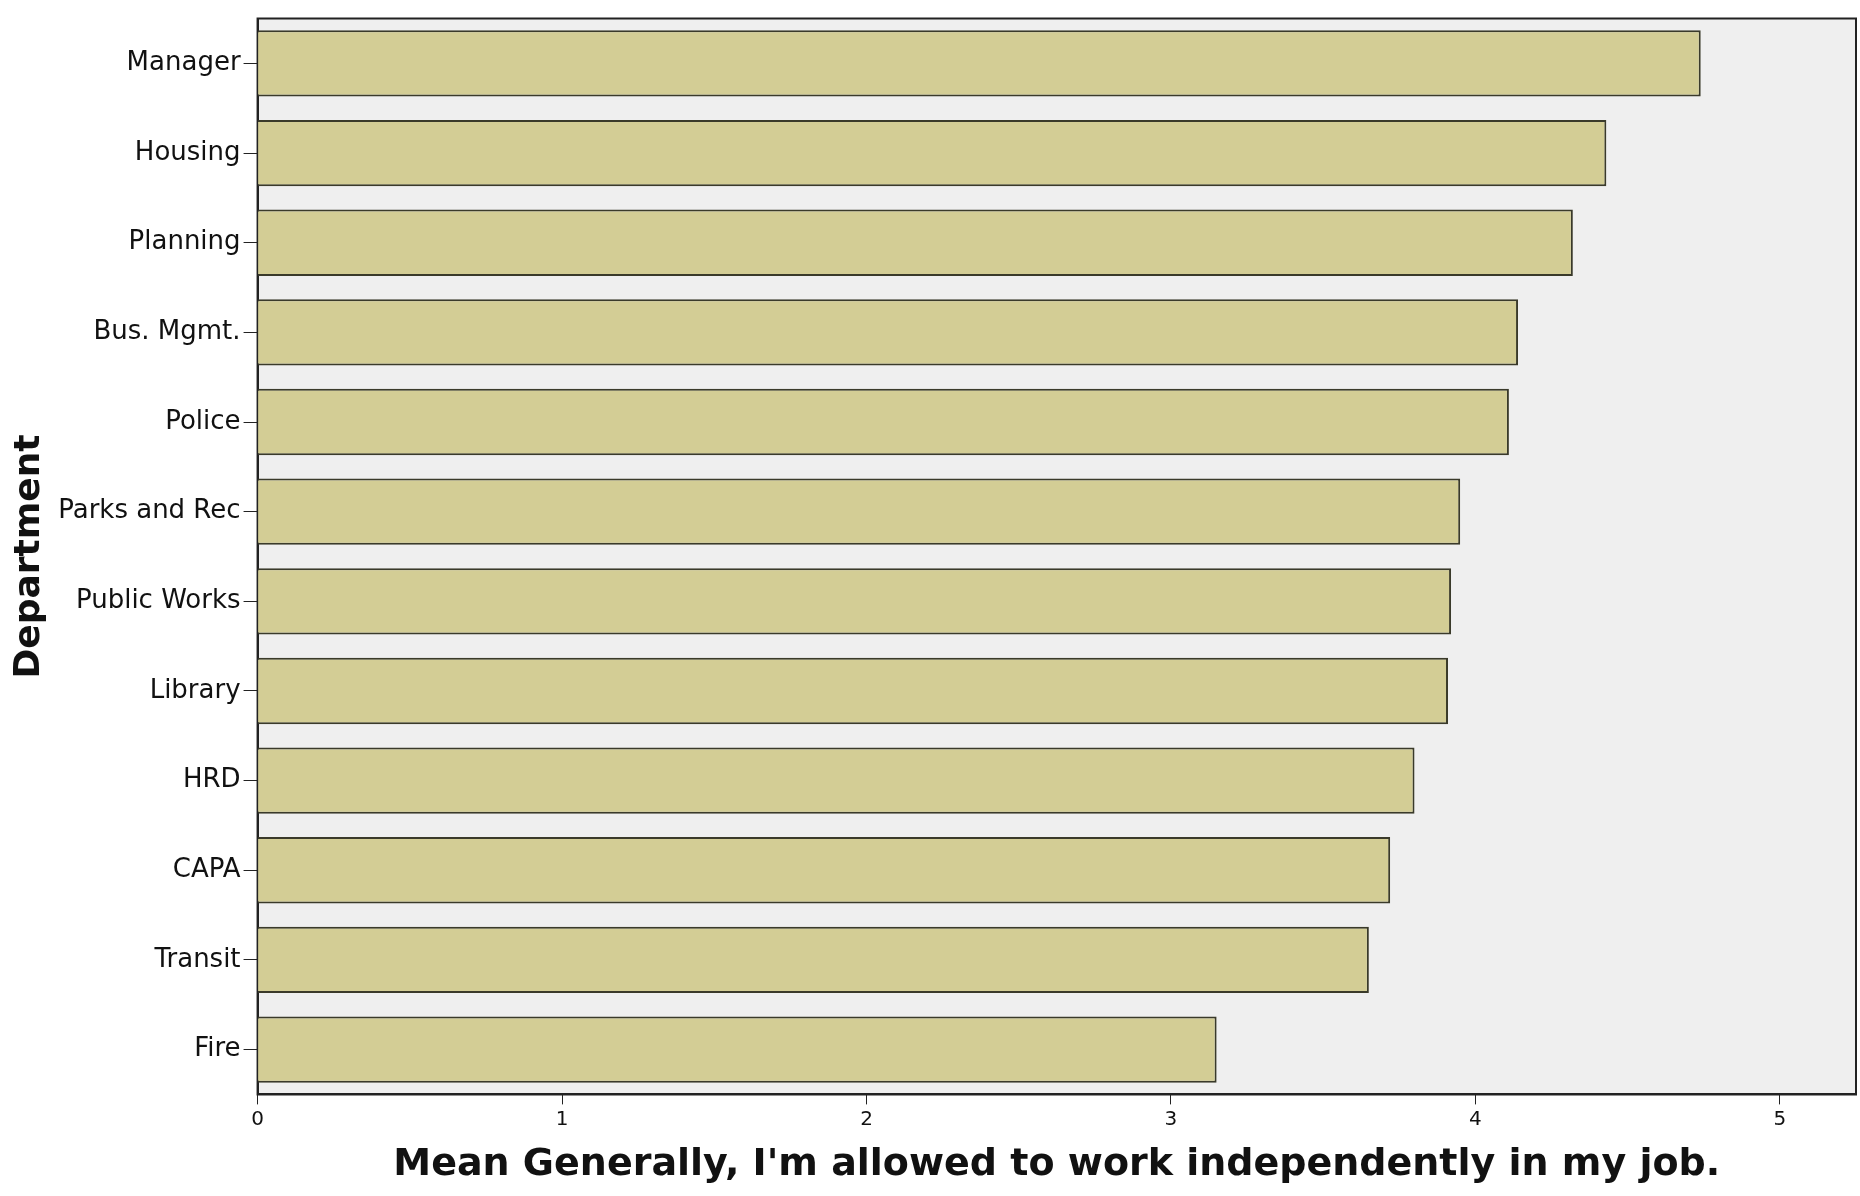  What do you see at coordinates (206, 868) in the screenshot?
I see `y-tick-label: CAPA` at bounding box center [206, 868].